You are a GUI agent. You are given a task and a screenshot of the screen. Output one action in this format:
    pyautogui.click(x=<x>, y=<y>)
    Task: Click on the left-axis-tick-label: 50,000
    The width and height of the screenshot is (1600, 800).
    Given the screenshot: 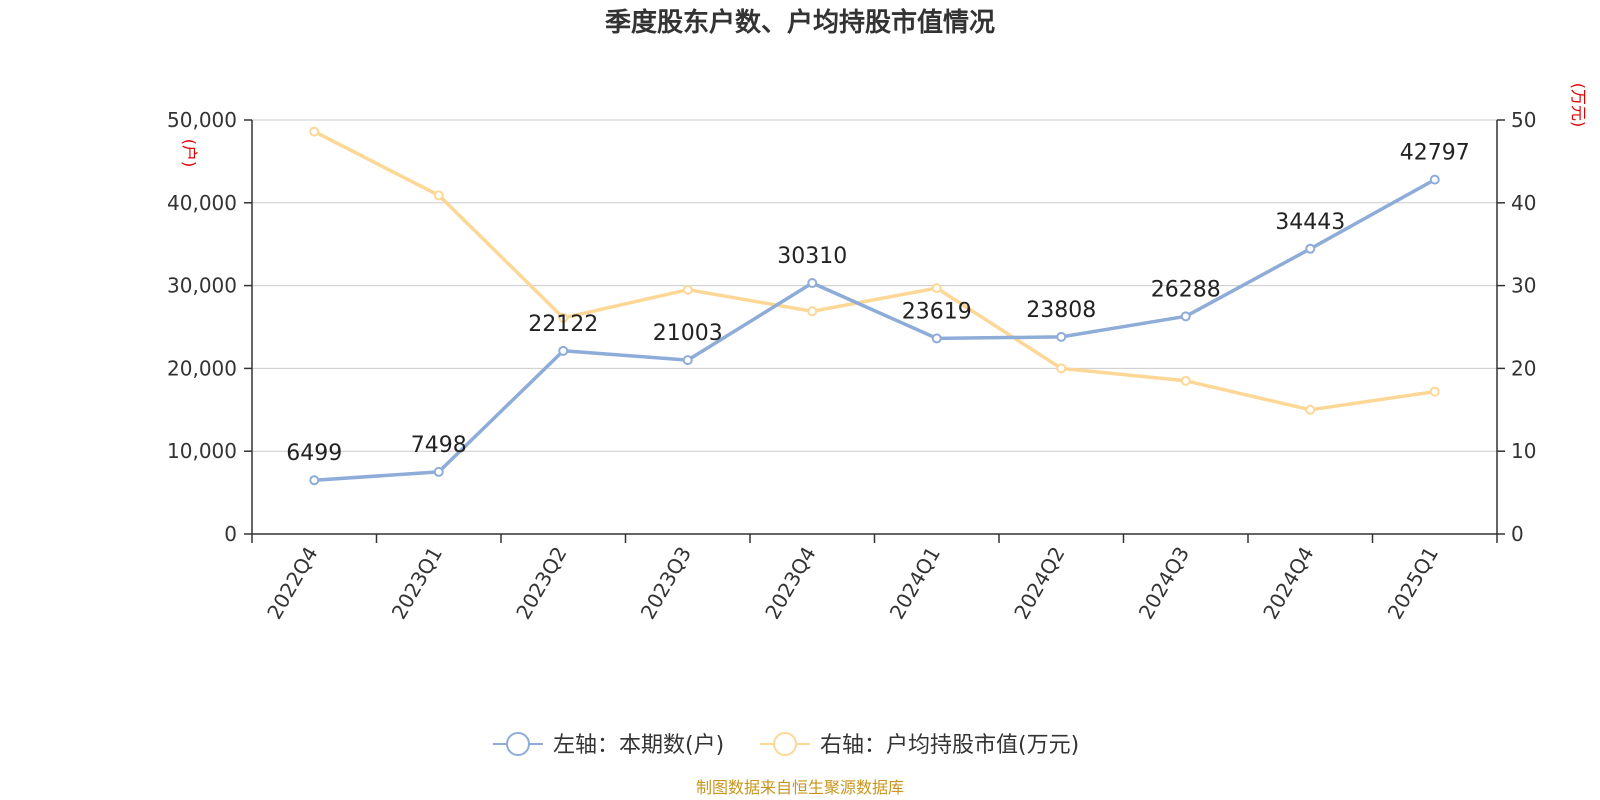 What is the action you would take?
    pyautogui.click(x=202, y=120)
    